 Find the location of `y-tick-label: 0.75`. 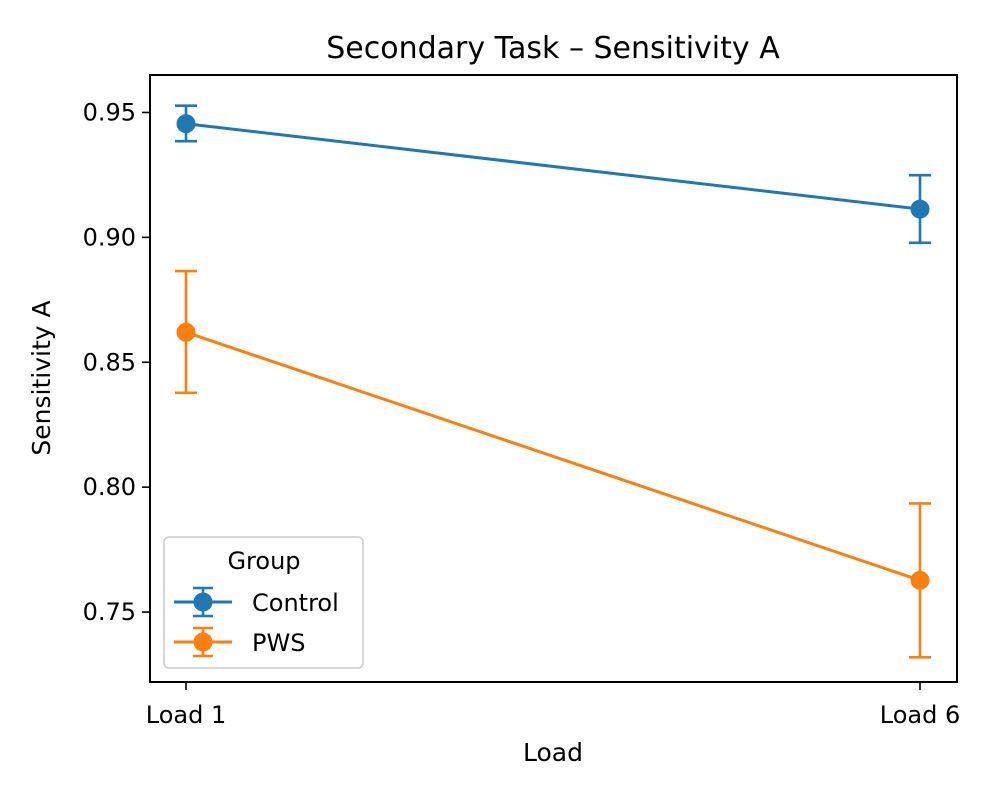

y-tick-label: 0.75 is located at coordinates (109, 612).